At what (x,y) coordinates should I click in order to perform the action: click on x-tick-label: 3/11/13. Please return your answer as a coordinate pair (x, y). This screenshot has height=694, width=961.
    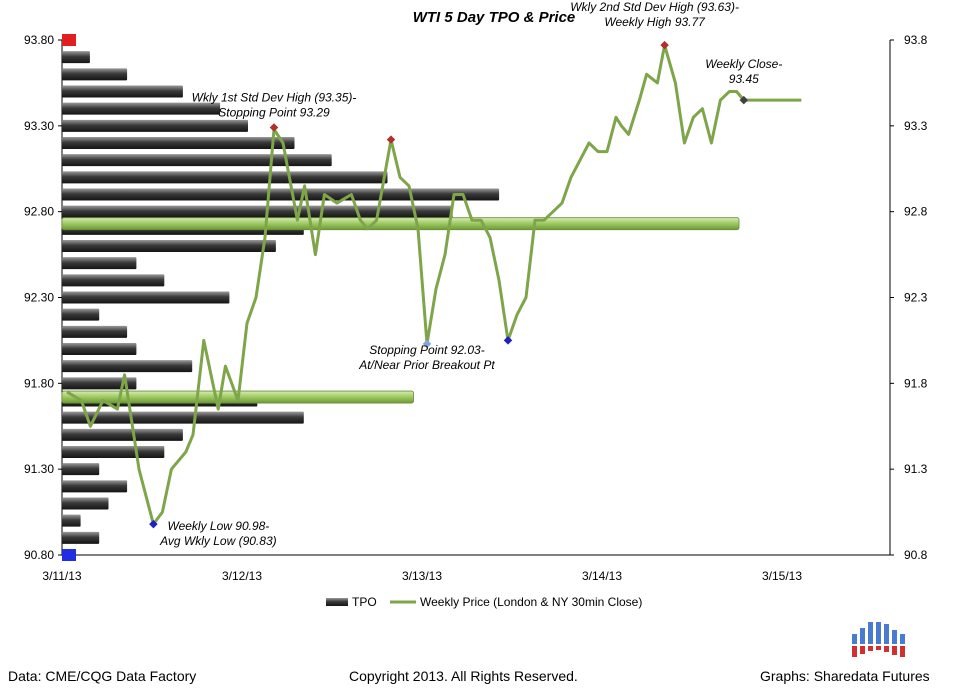
    Looking at the image, I should click on (61, 576).